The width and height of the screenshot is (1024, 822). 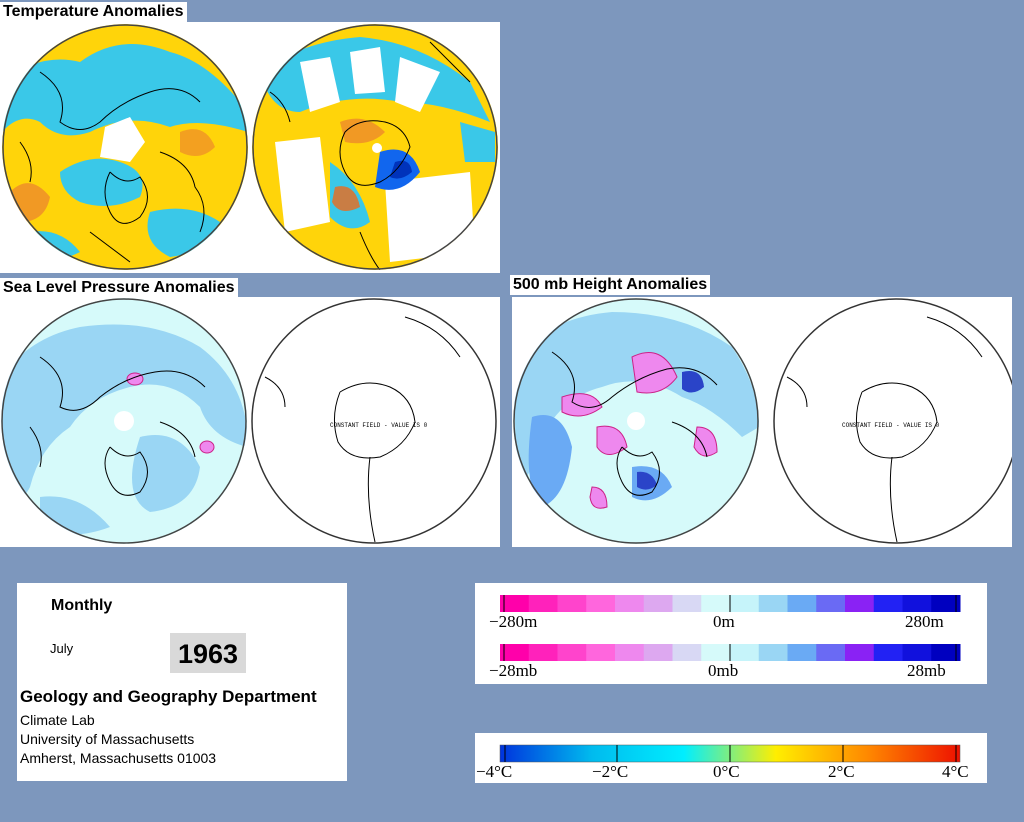 I want to click on month-label: July, so click(x=62, y=648).